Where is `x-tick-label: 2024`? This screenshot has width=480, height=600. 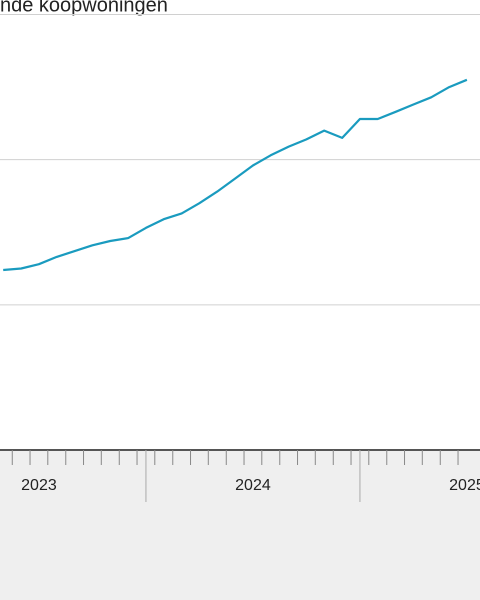
x-tick-label: 2024 is located at coordinates (253, 485).